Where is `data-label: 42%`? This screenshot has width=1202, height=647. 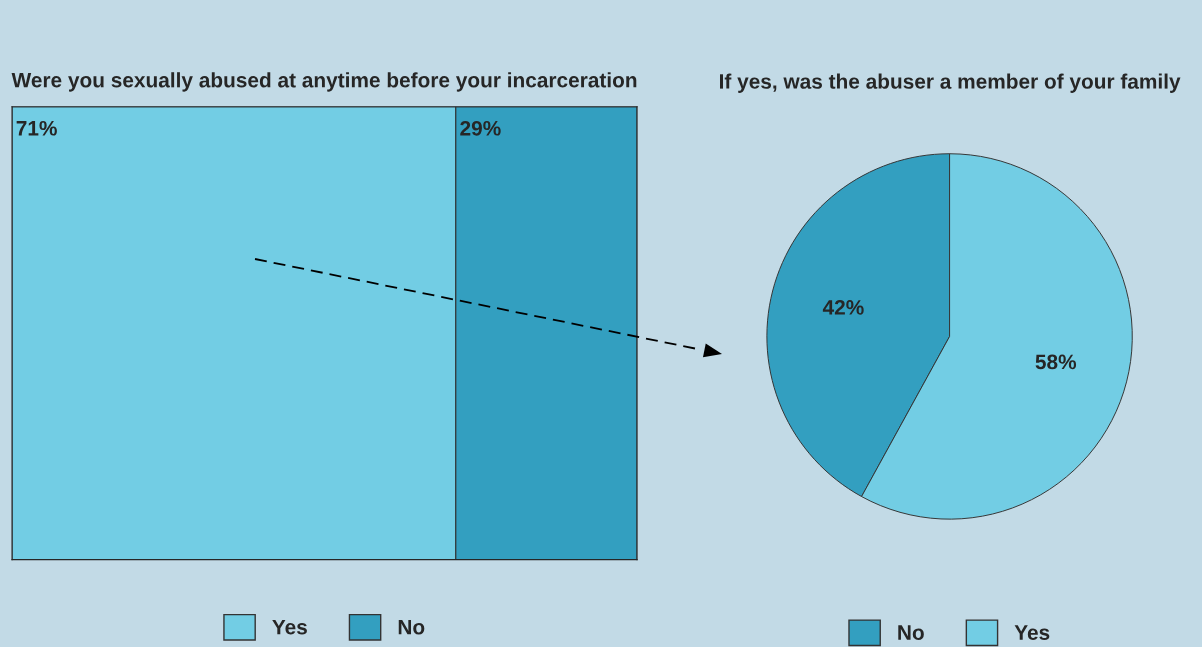 data-label: 42% is located at coordinates (843, 307).